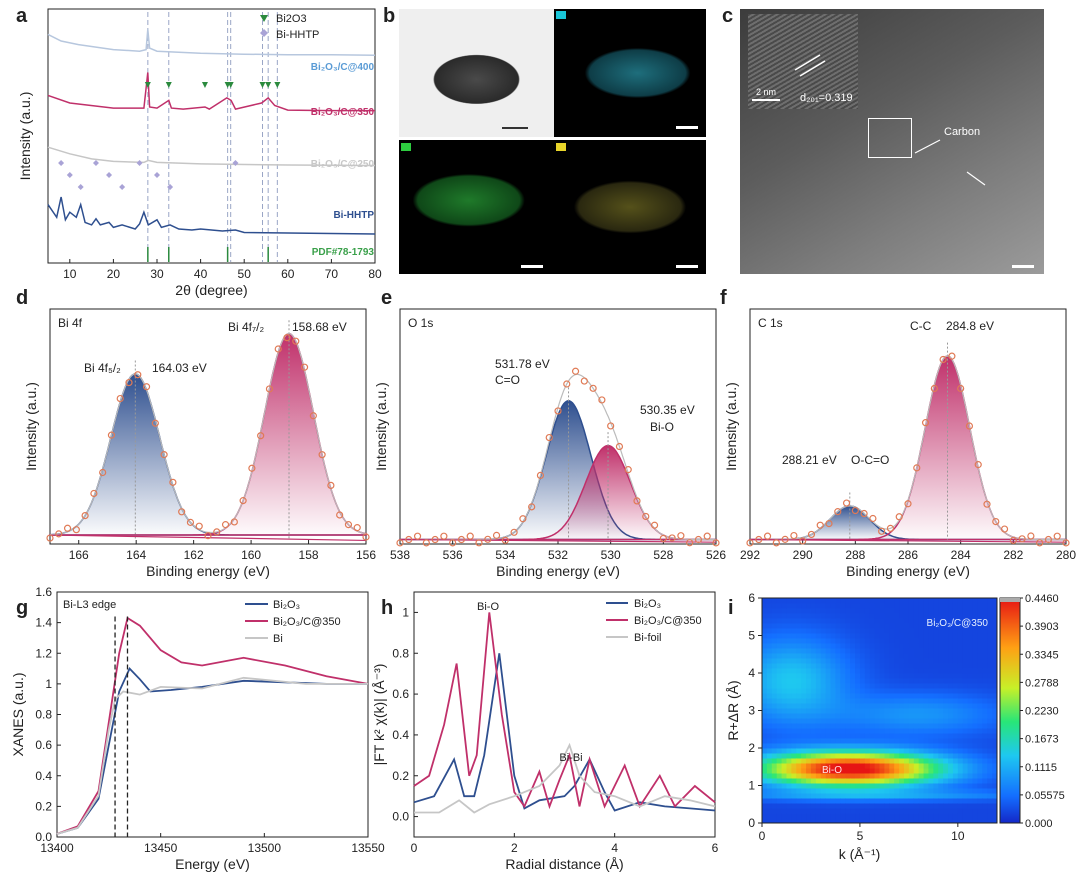 The image size is (1080, 880). What do you see at coordinates (668, 621) in the screenshot?
I see `legend-label: Bi₂O₃/C@350` at bounding box center [668, 621].